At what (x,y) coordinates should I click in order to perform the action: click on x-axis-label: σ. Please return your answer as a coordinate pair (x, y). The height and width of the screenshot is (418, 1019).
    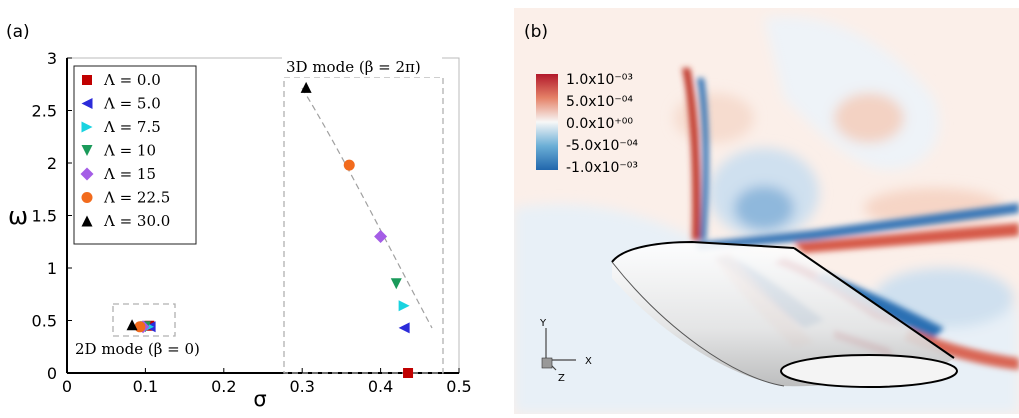
    Looking at the image, I should click on (259, 399).